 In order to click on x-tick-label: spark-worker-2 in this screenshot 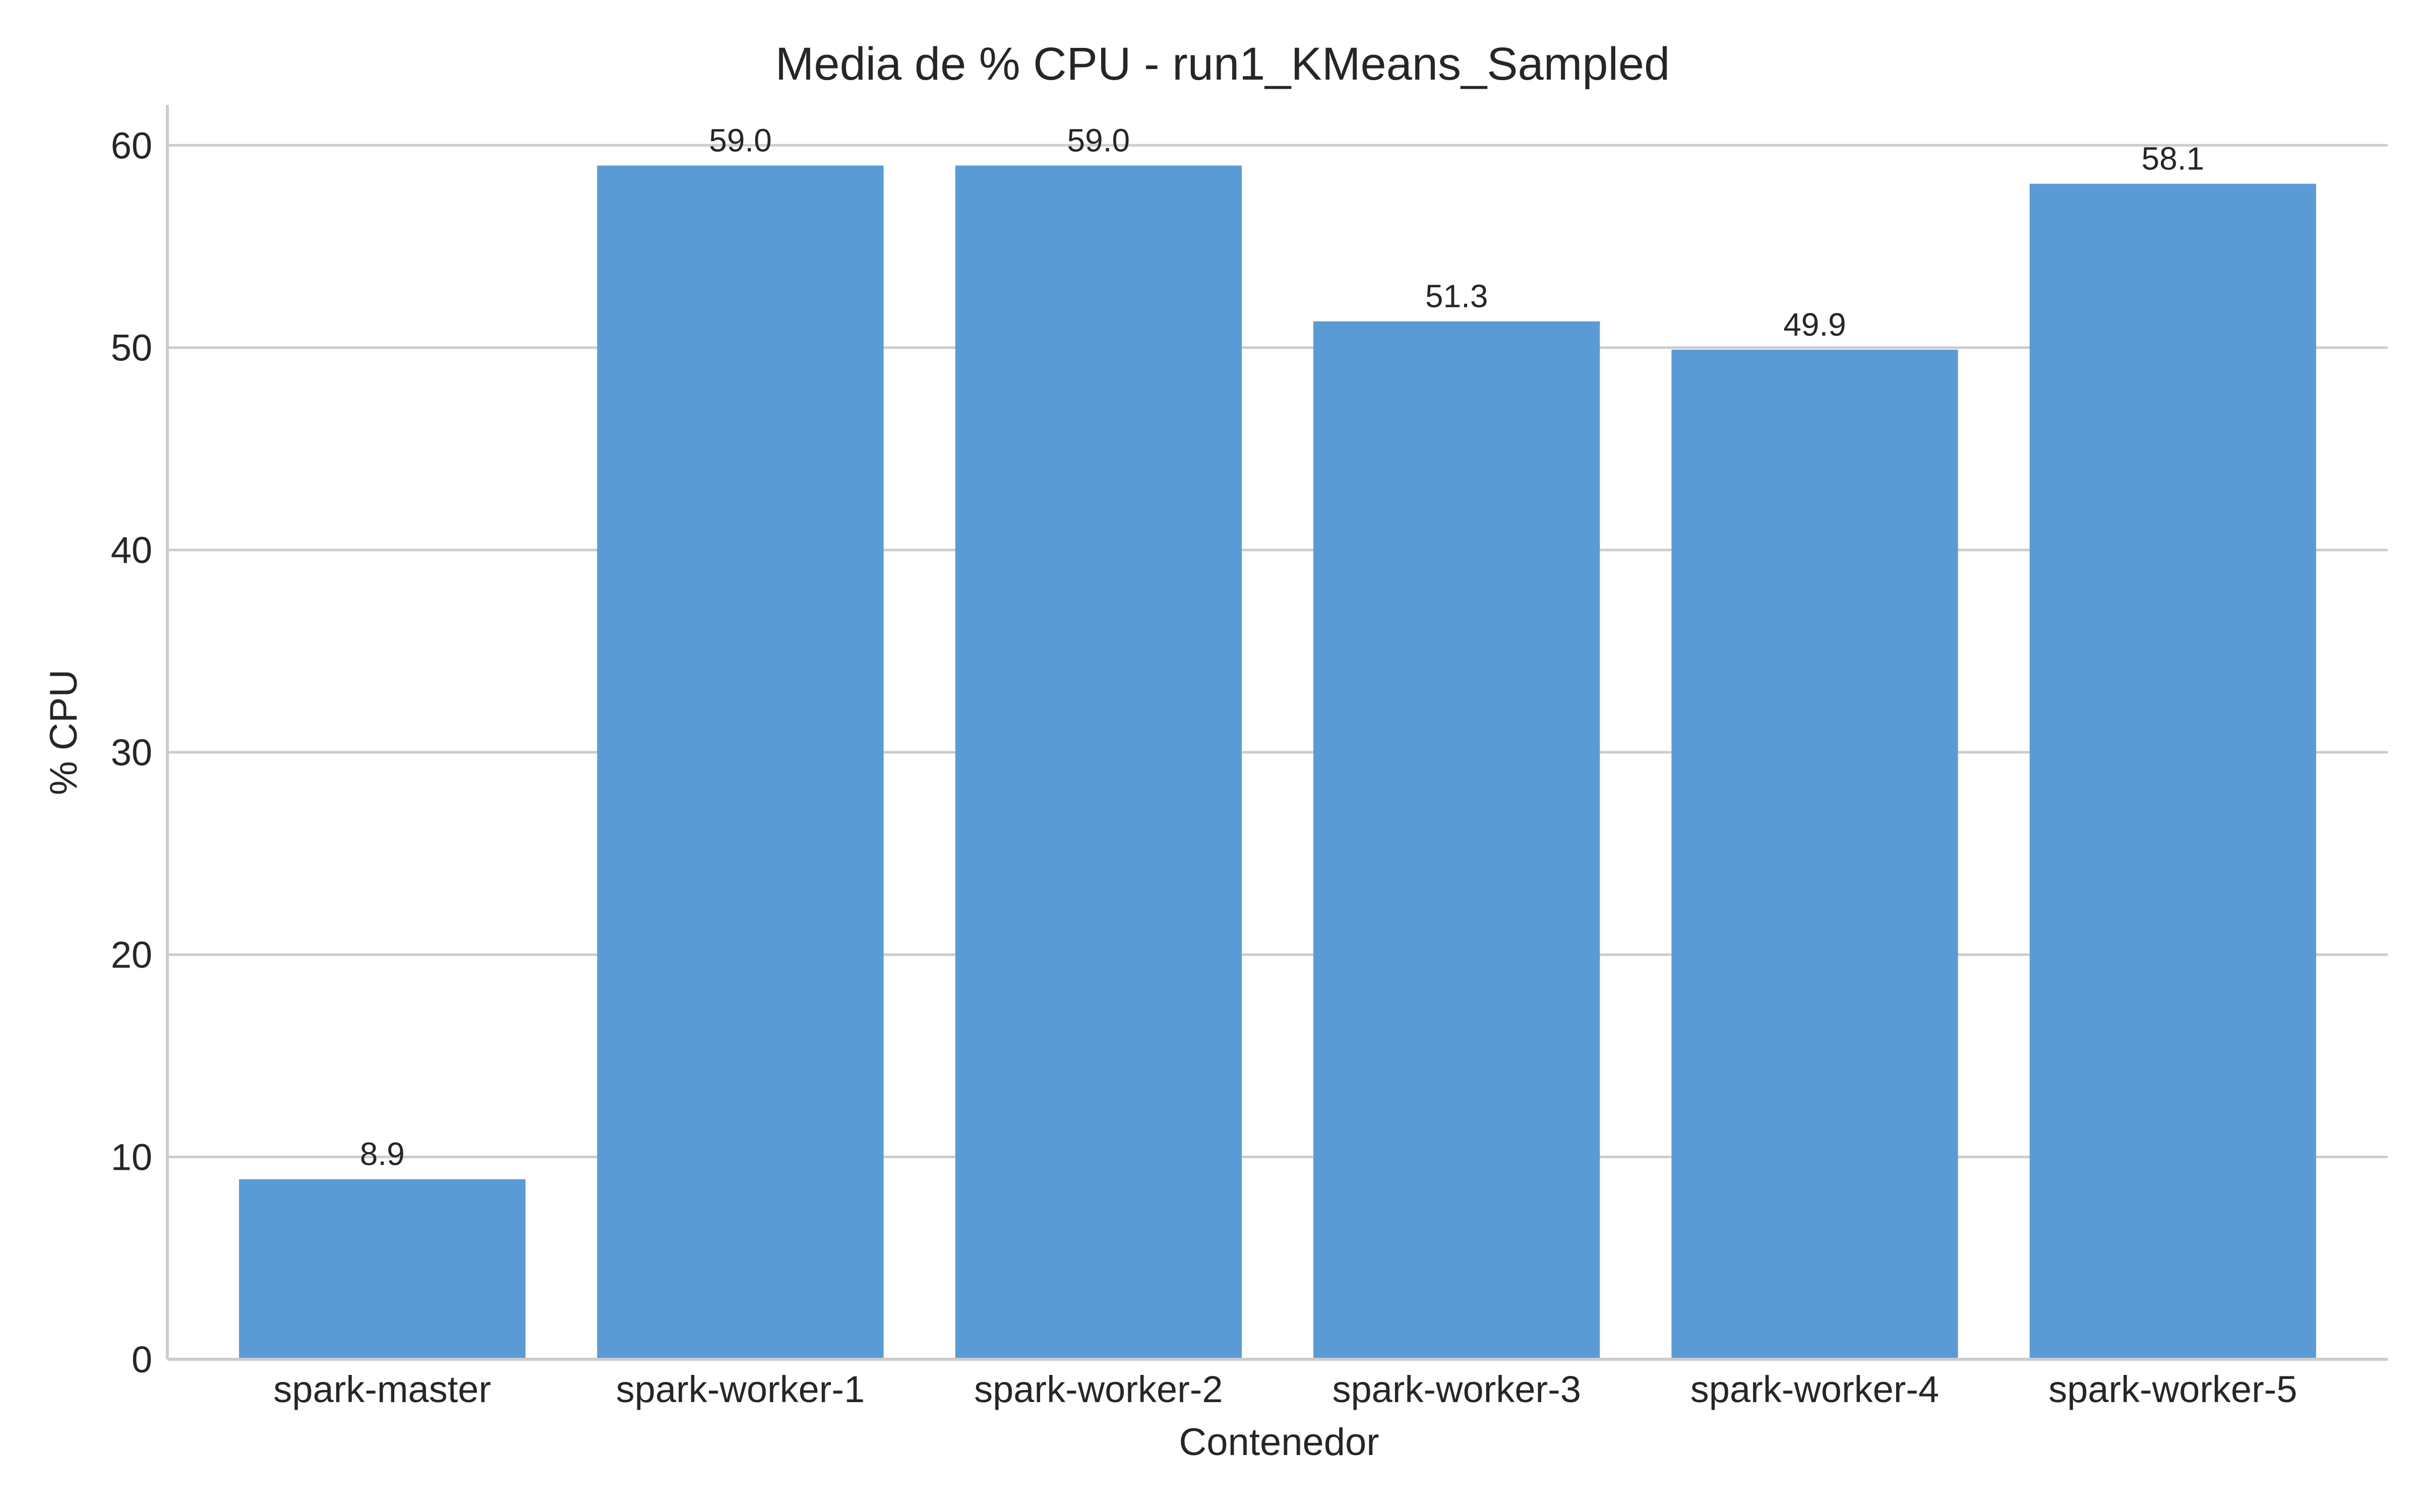, I will do `click(1098, 1389)`.